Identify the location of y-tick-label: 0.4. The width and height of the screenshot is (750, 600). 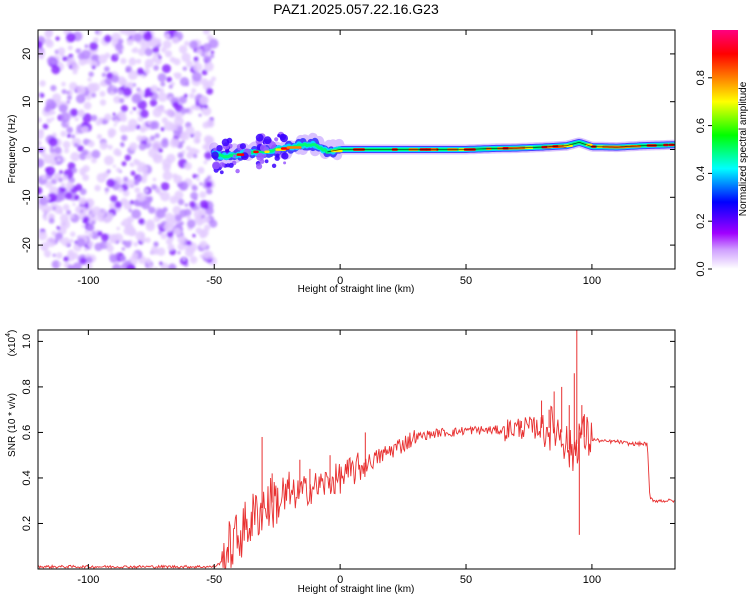
(27, 477).